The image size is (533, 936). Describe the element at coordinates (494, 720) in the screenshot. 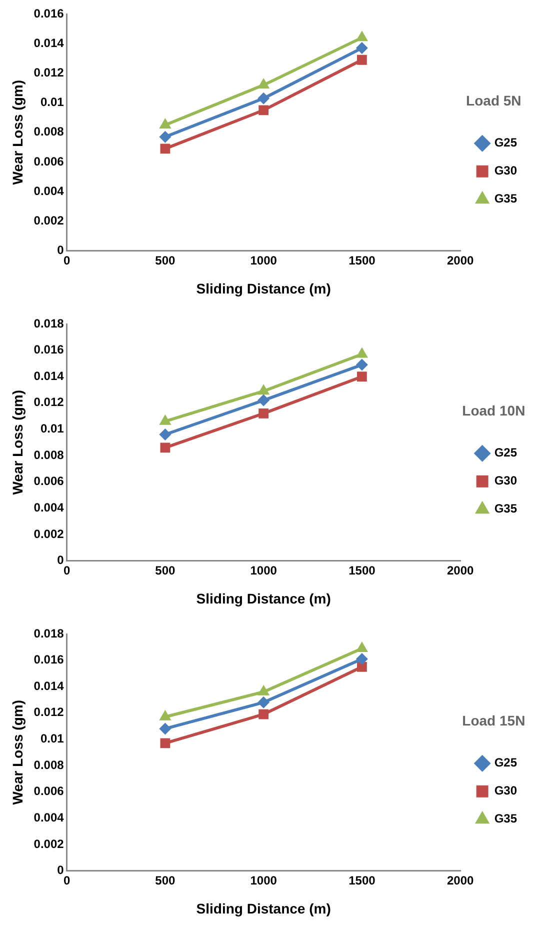

I see `legend-title: Load 15N` at that location.